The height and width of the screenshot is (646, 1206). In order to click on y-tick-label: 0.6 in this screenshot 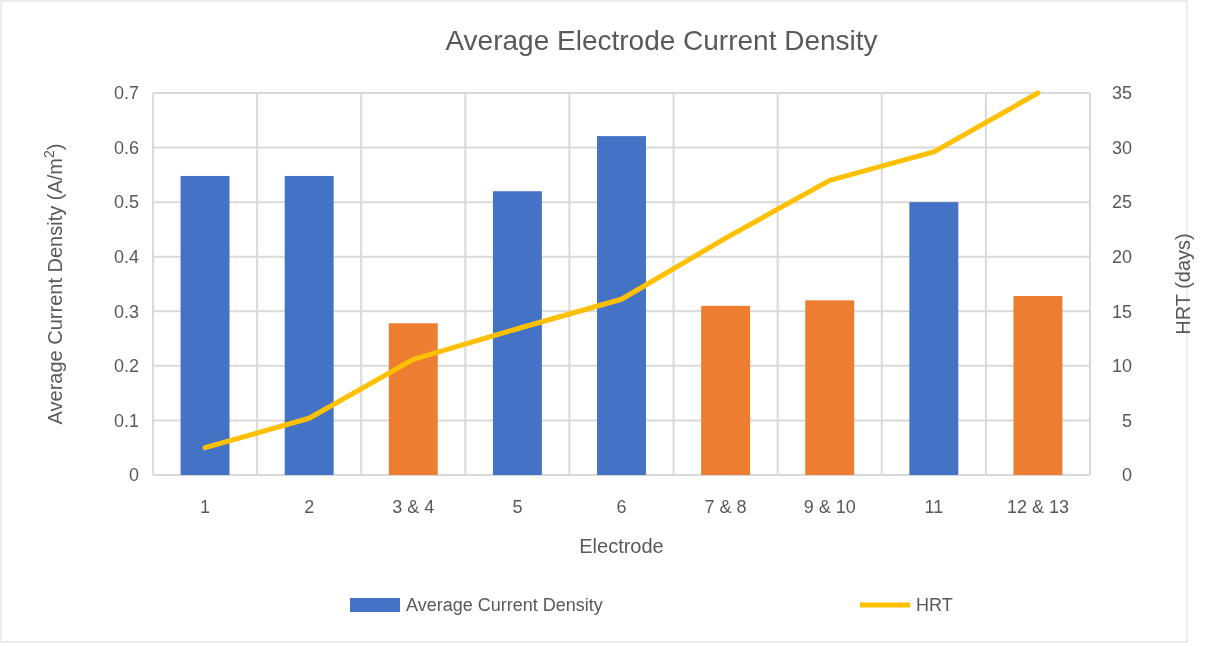, I will do `click(126, 147)`.